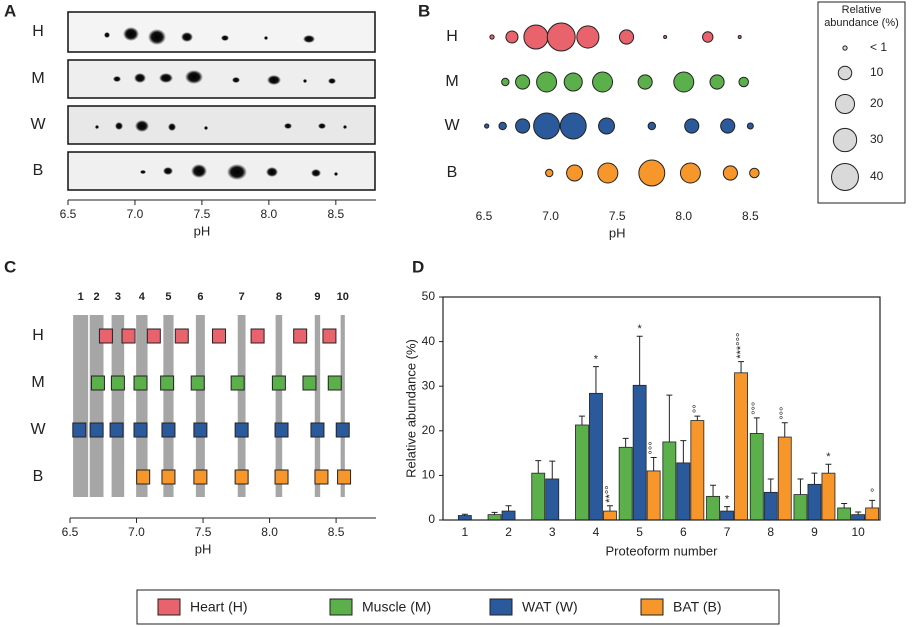  I want to click on x-tick-label: 1, so click(465, 532).